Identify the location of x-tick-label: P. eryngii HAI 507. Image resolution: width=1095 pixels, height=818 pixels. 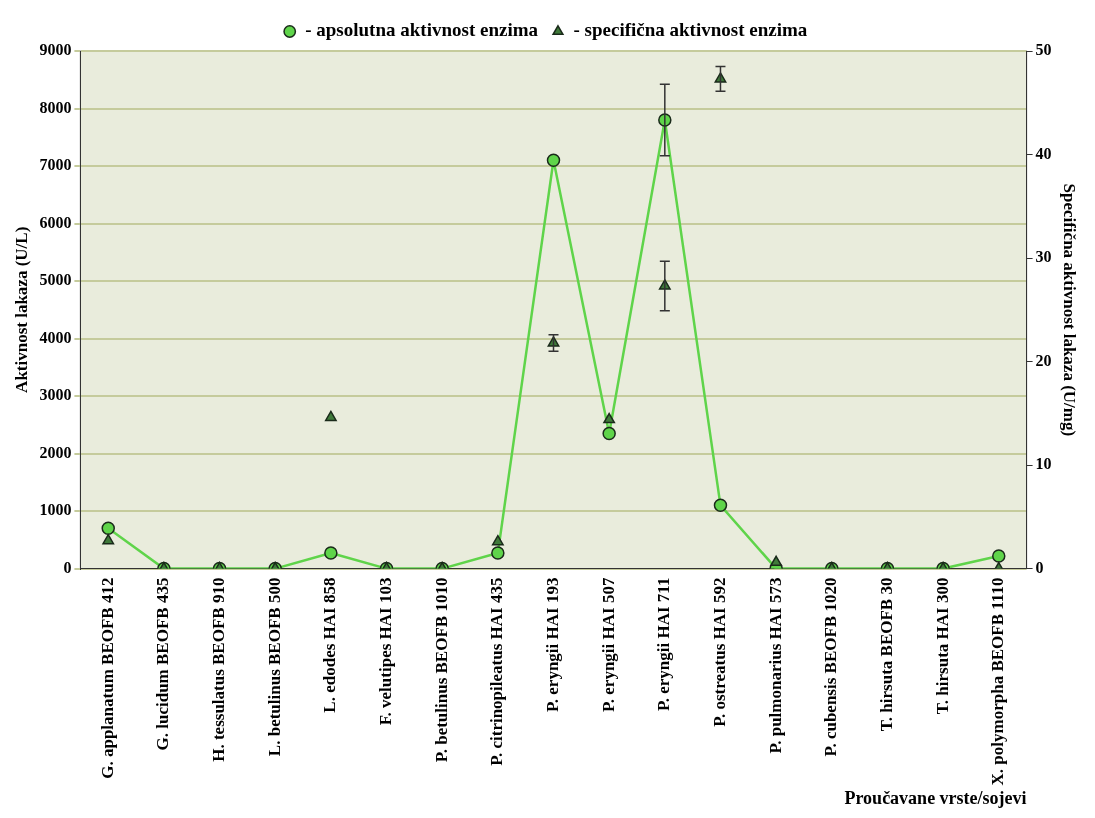
(608, 645).